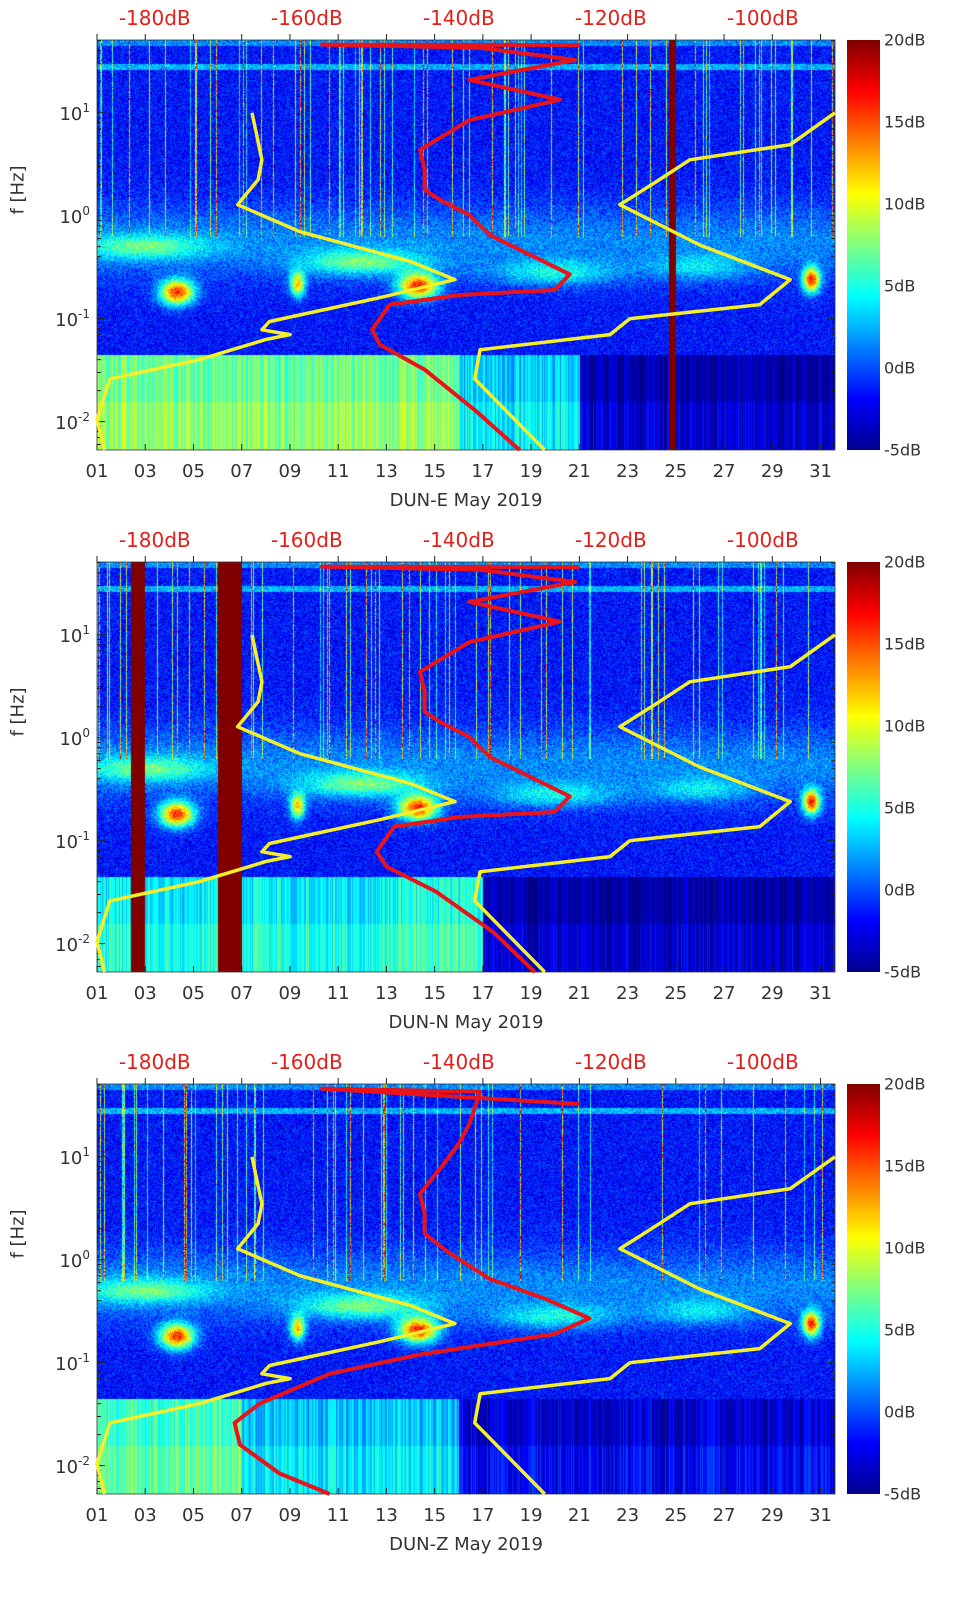 This screenshot has width=962, height=1599. What do you see at coordinates (276, 281) in the screenshot?
I see `series-low-noise-model` at bounding box center [276, 281].